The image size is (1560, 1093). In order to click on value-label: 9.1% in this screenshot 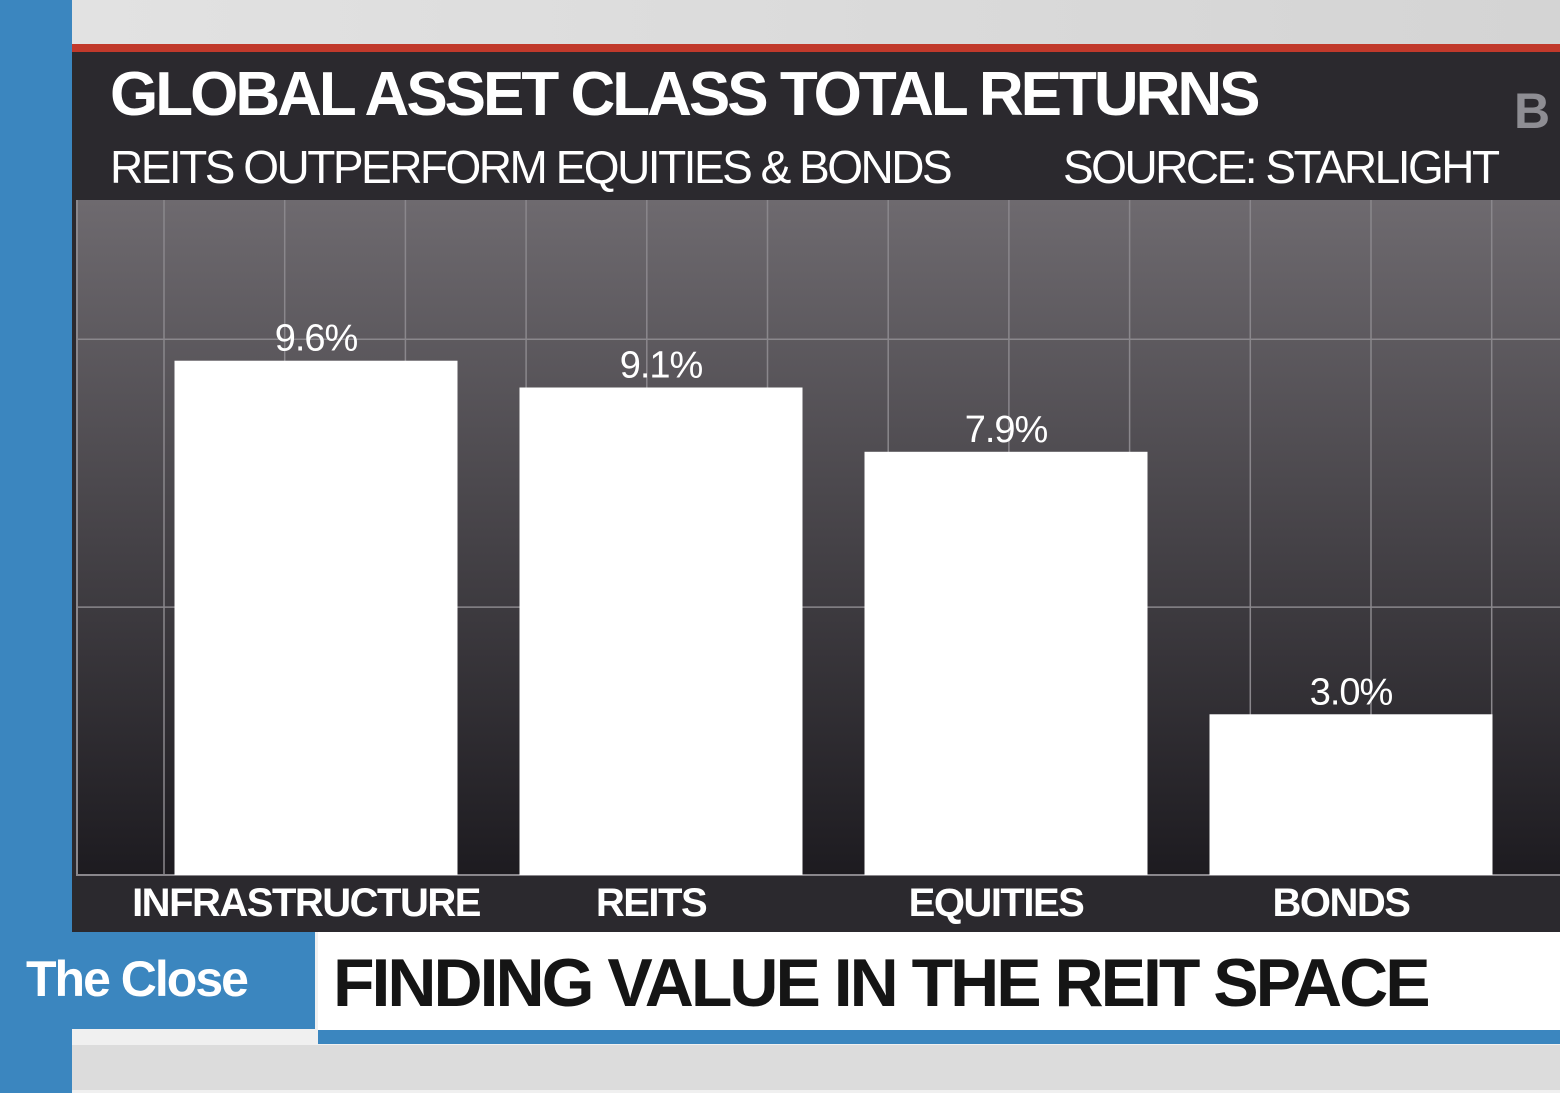, I will do `click(661, 366)`.